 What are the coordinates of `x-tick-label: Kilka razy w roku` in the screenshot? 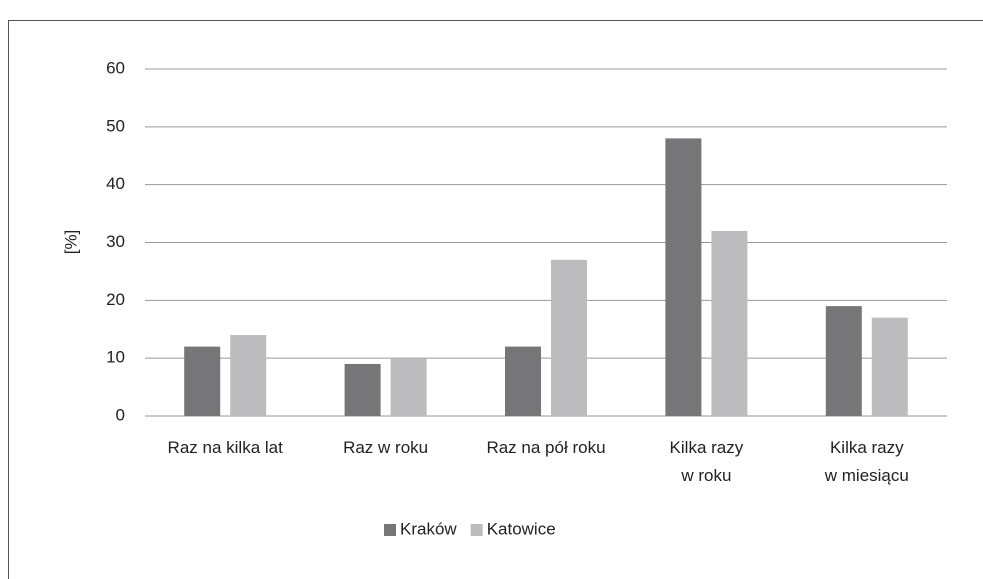 It's located at (707, 461).